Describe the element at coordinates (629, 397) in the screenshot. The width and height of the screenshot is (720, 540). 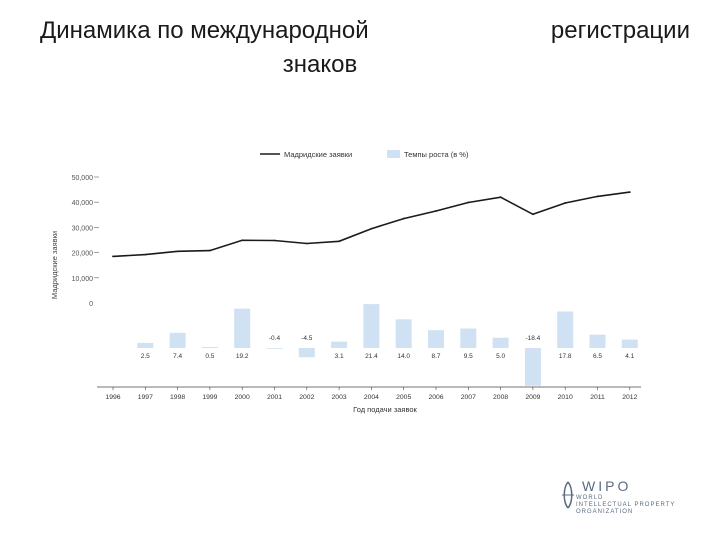
I see `x-tick-label: 2012` at that location.